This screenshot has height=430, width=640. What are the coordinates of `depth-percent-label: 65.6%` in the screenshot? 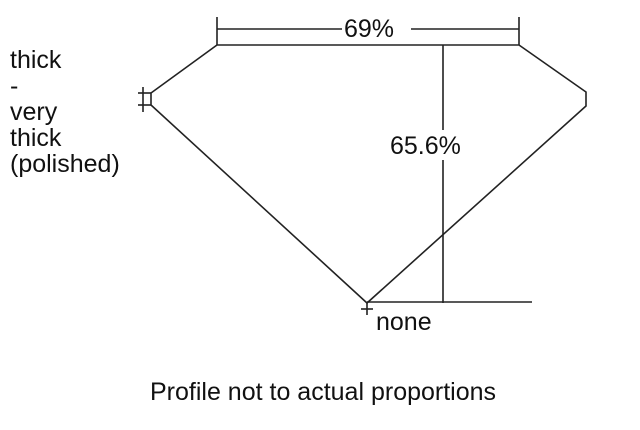 It's located at (425, 146).